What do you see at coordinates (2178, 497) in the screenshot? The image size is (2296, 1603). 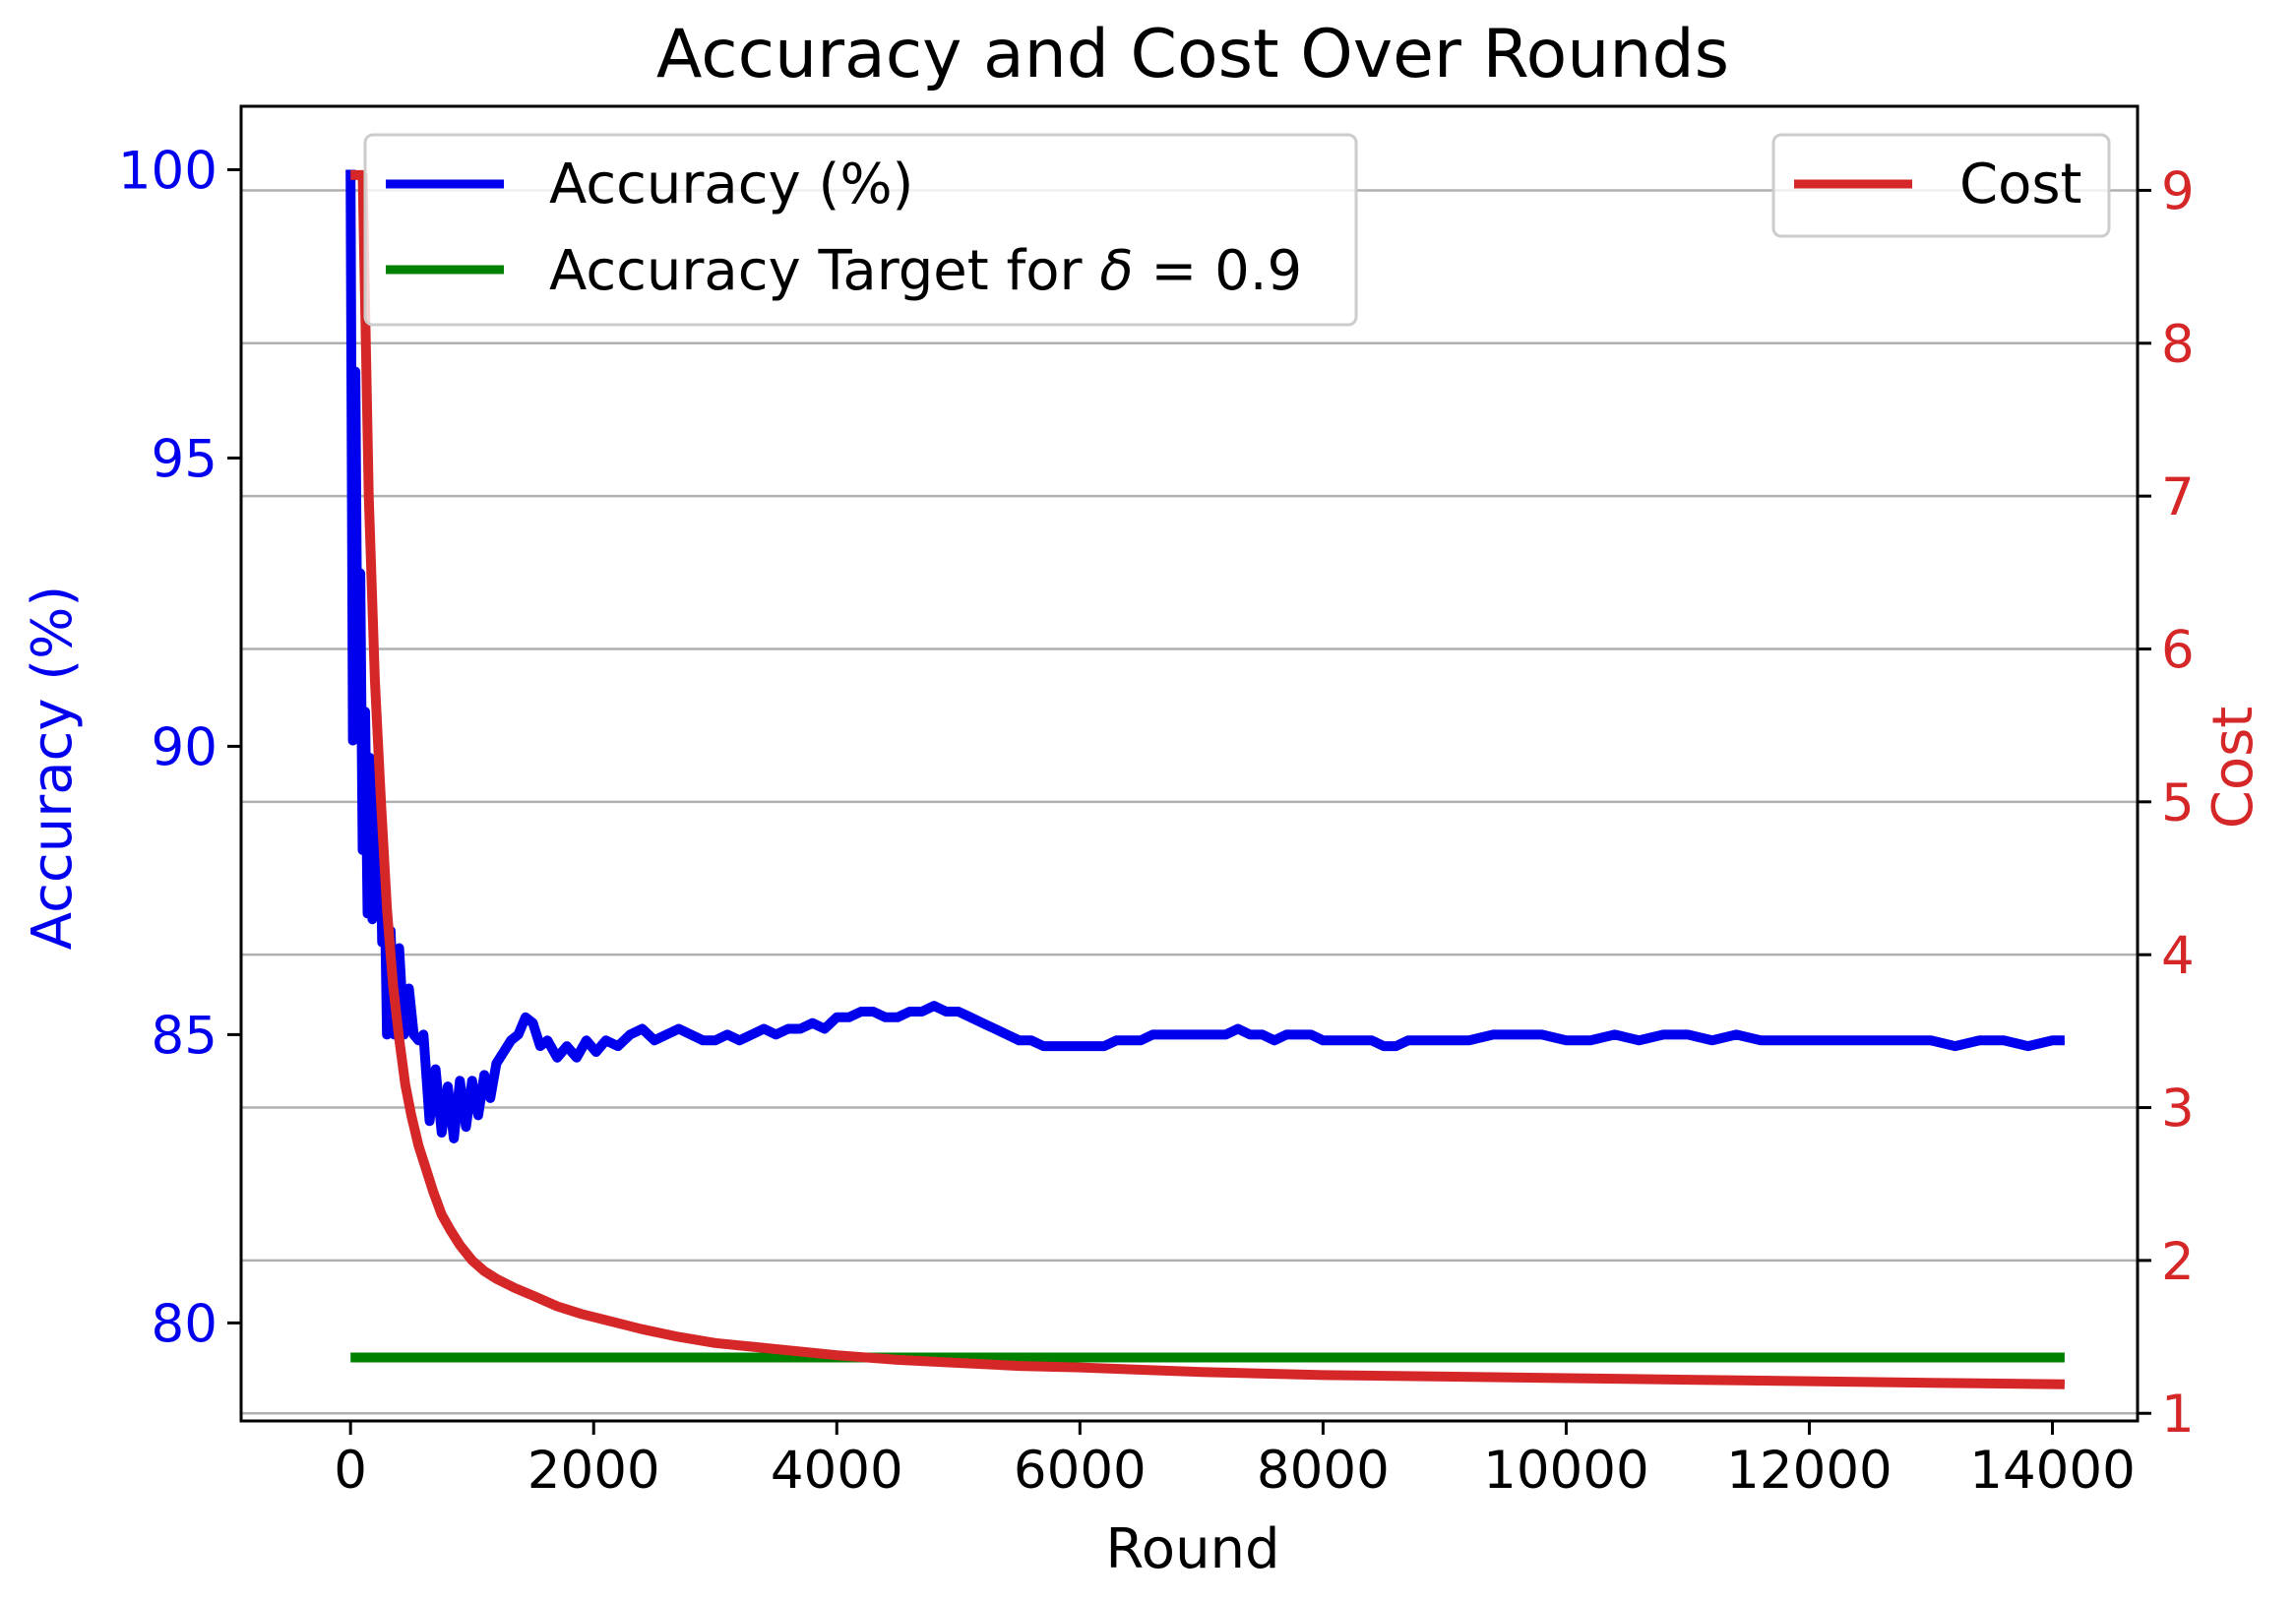 I see `y-right-tick-label: 7` at bounding box center [2178, 497].